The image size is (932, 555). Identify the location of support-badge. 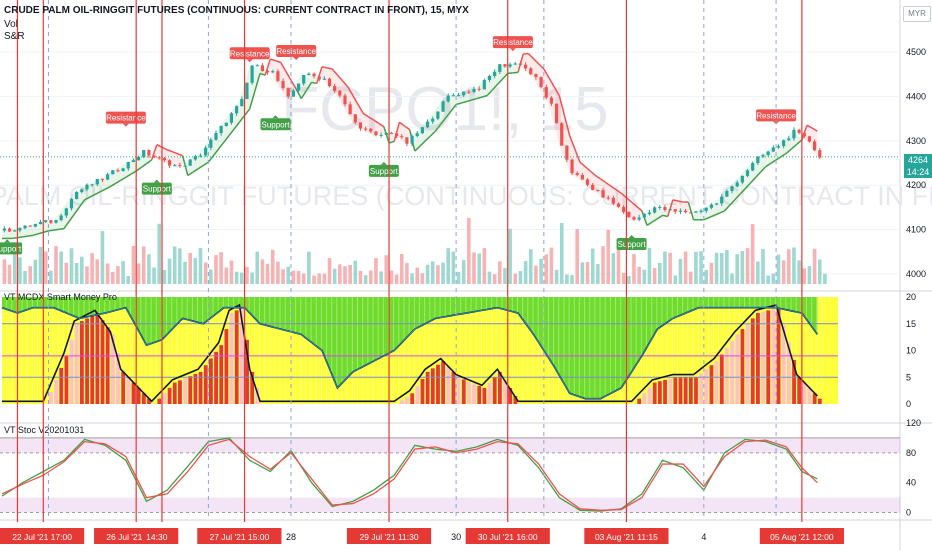
(631, 244).